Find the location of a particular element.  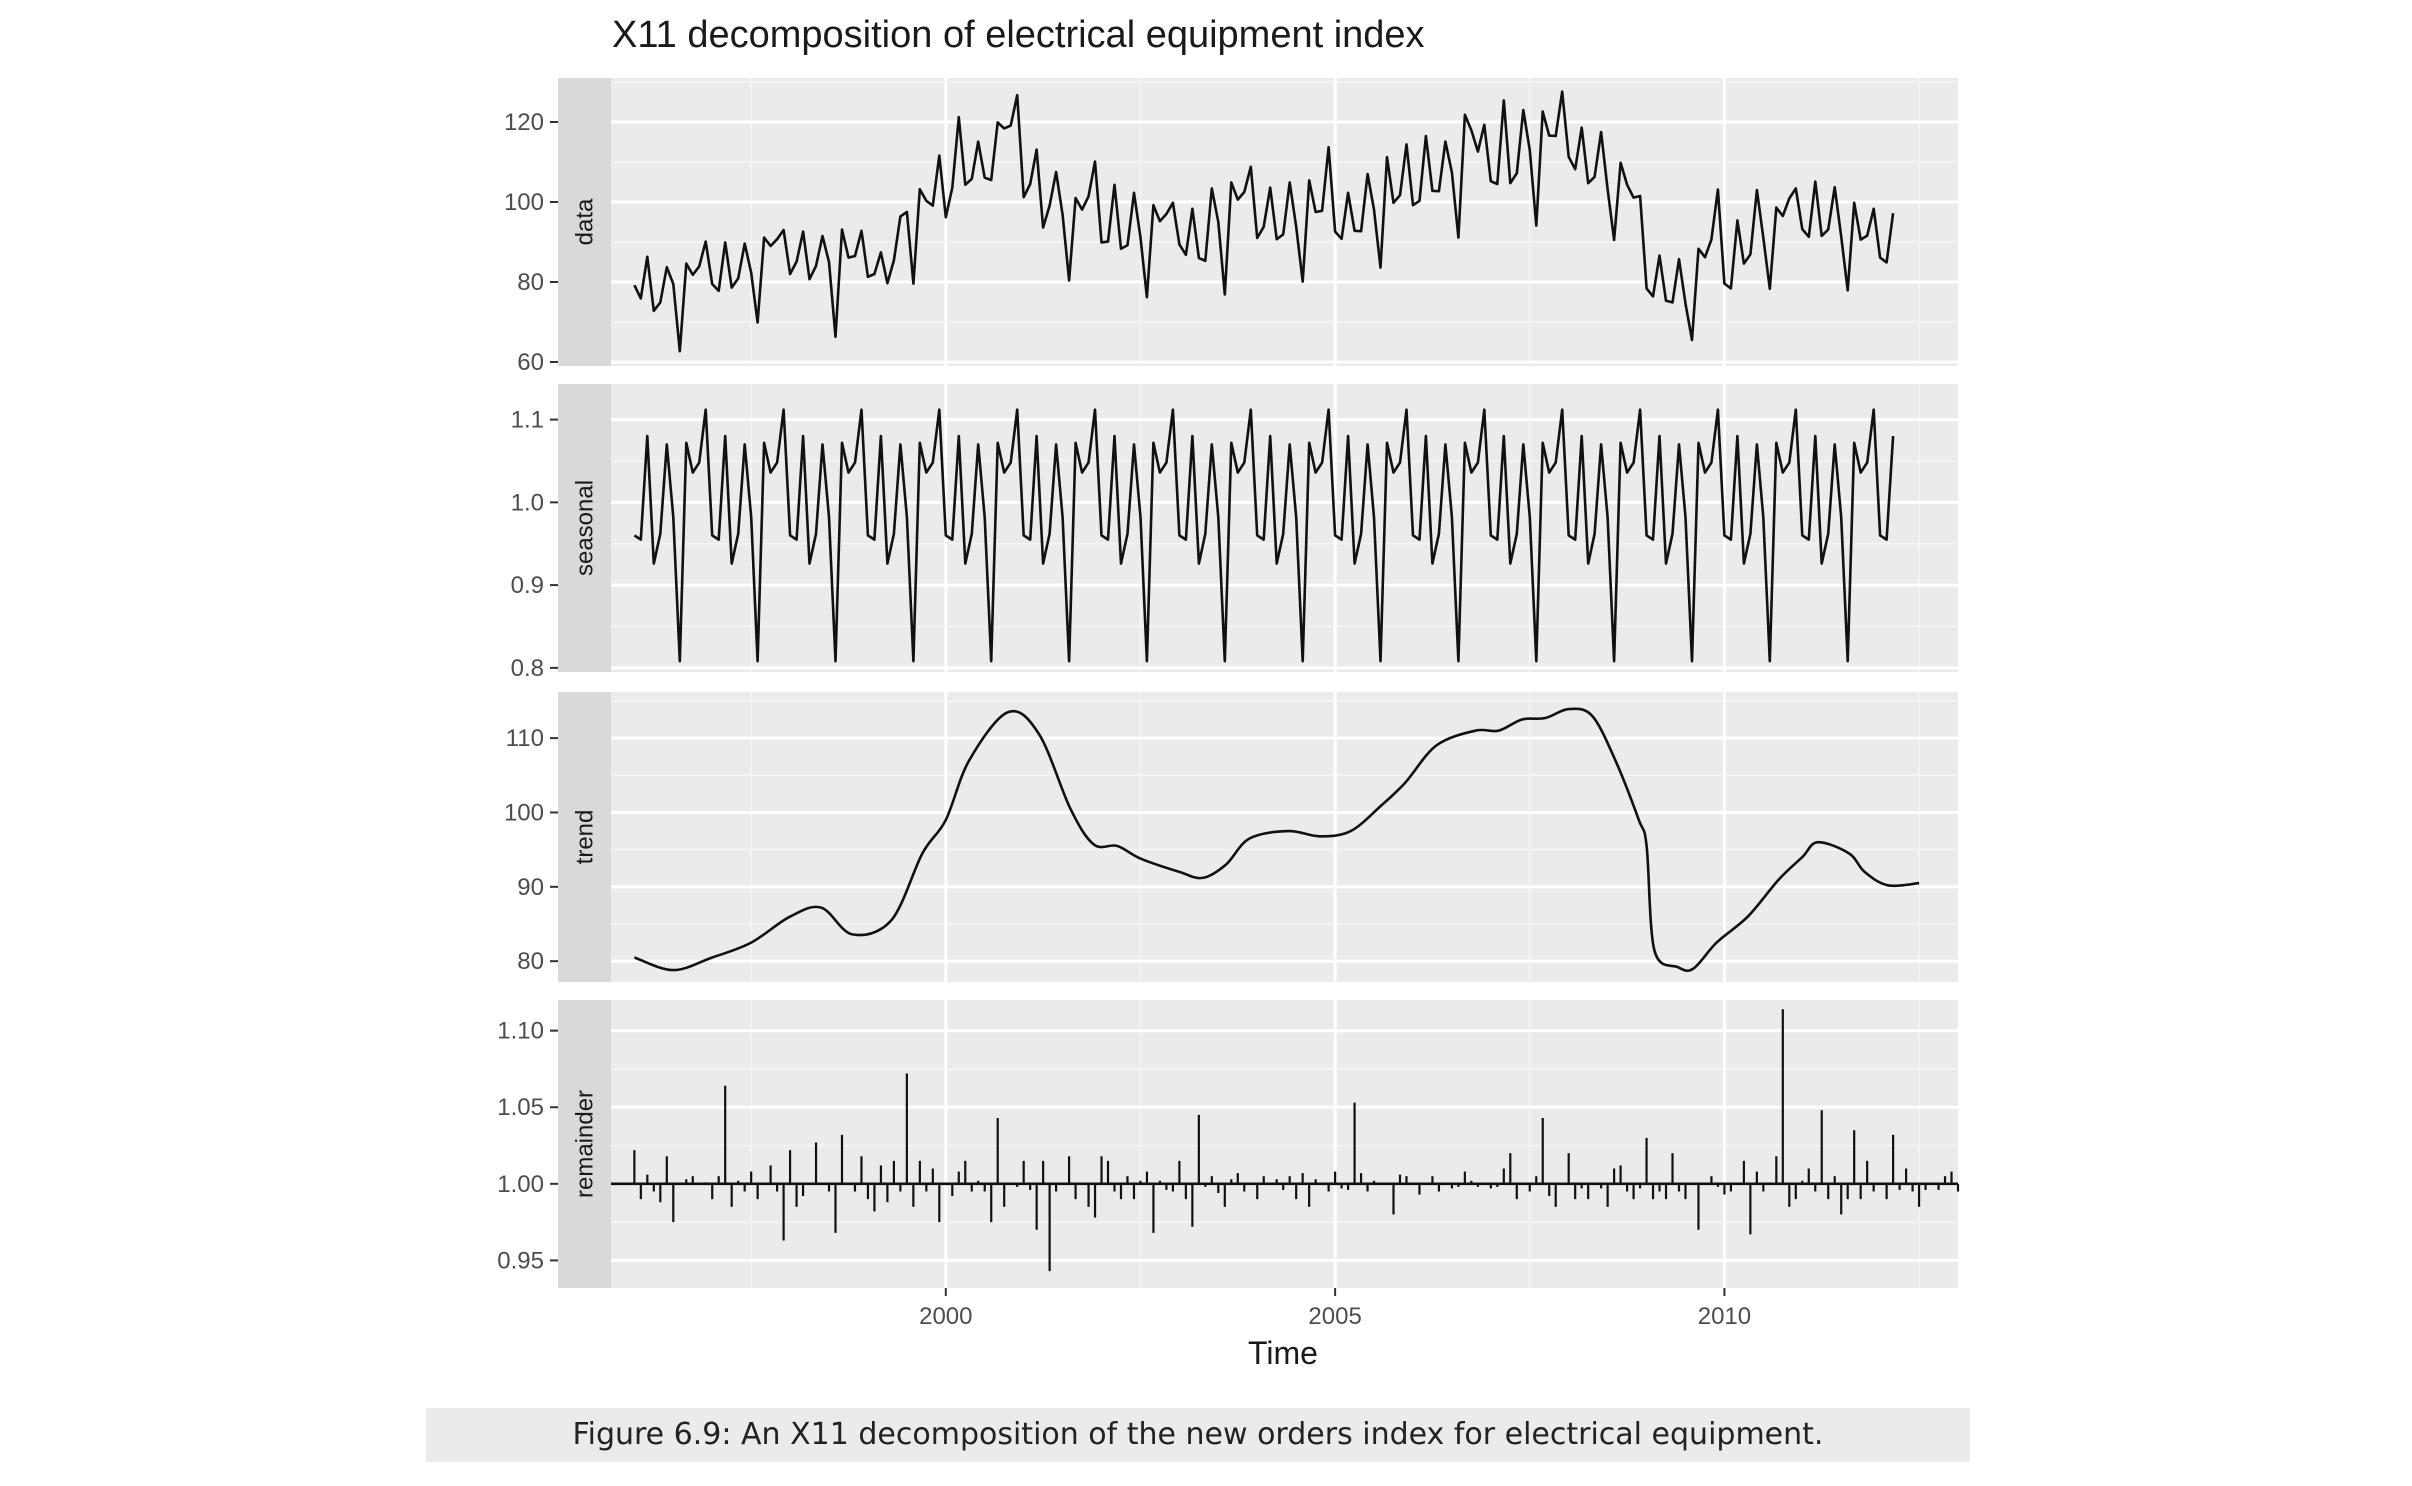

y-tick-label: 120 is located at coordinates (524, 122).